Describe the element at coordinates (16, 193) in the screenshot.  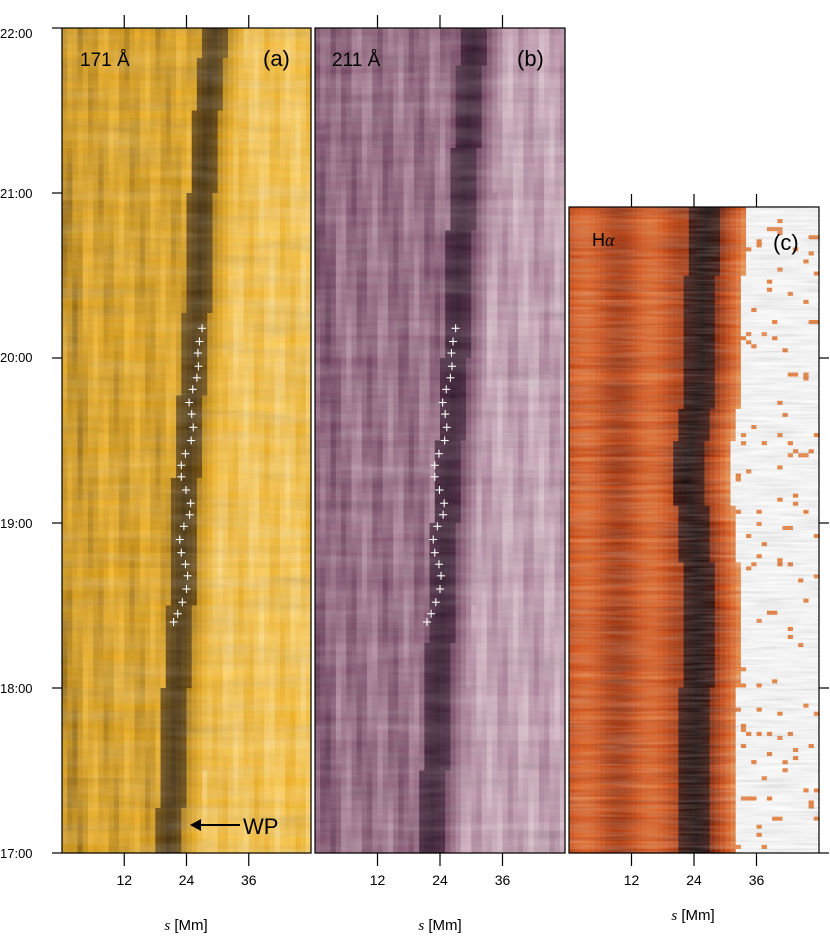
I see `y-tick-label: 21:00` at that location.